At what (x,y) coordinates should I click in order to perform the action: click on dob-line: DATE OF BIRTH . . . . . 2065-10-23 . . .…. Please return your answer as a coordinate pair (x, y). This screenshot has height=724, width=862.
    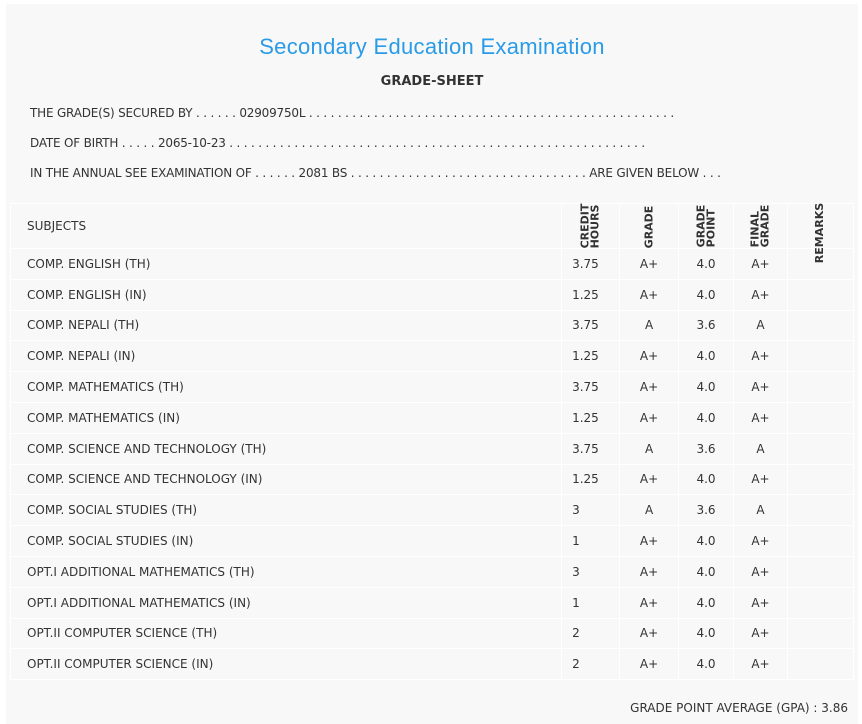
    Looking at the image, I should click on (337, 143).